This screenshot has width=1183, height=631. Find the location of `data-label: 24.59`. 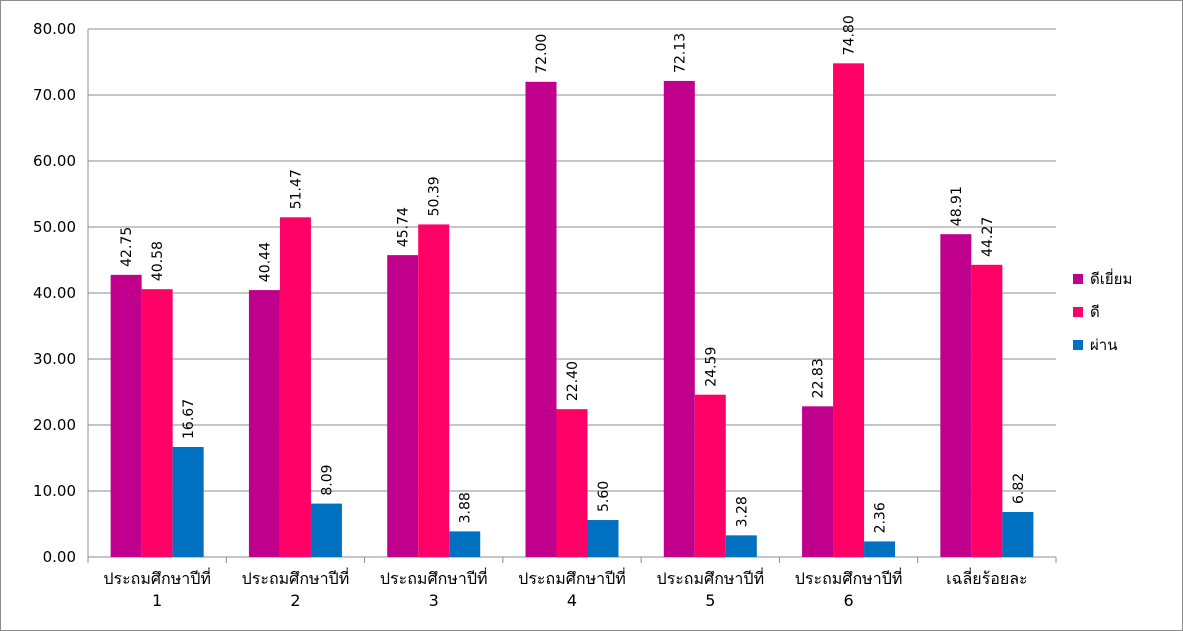

data-label: 24.59 is located at coordinates (711, 367).